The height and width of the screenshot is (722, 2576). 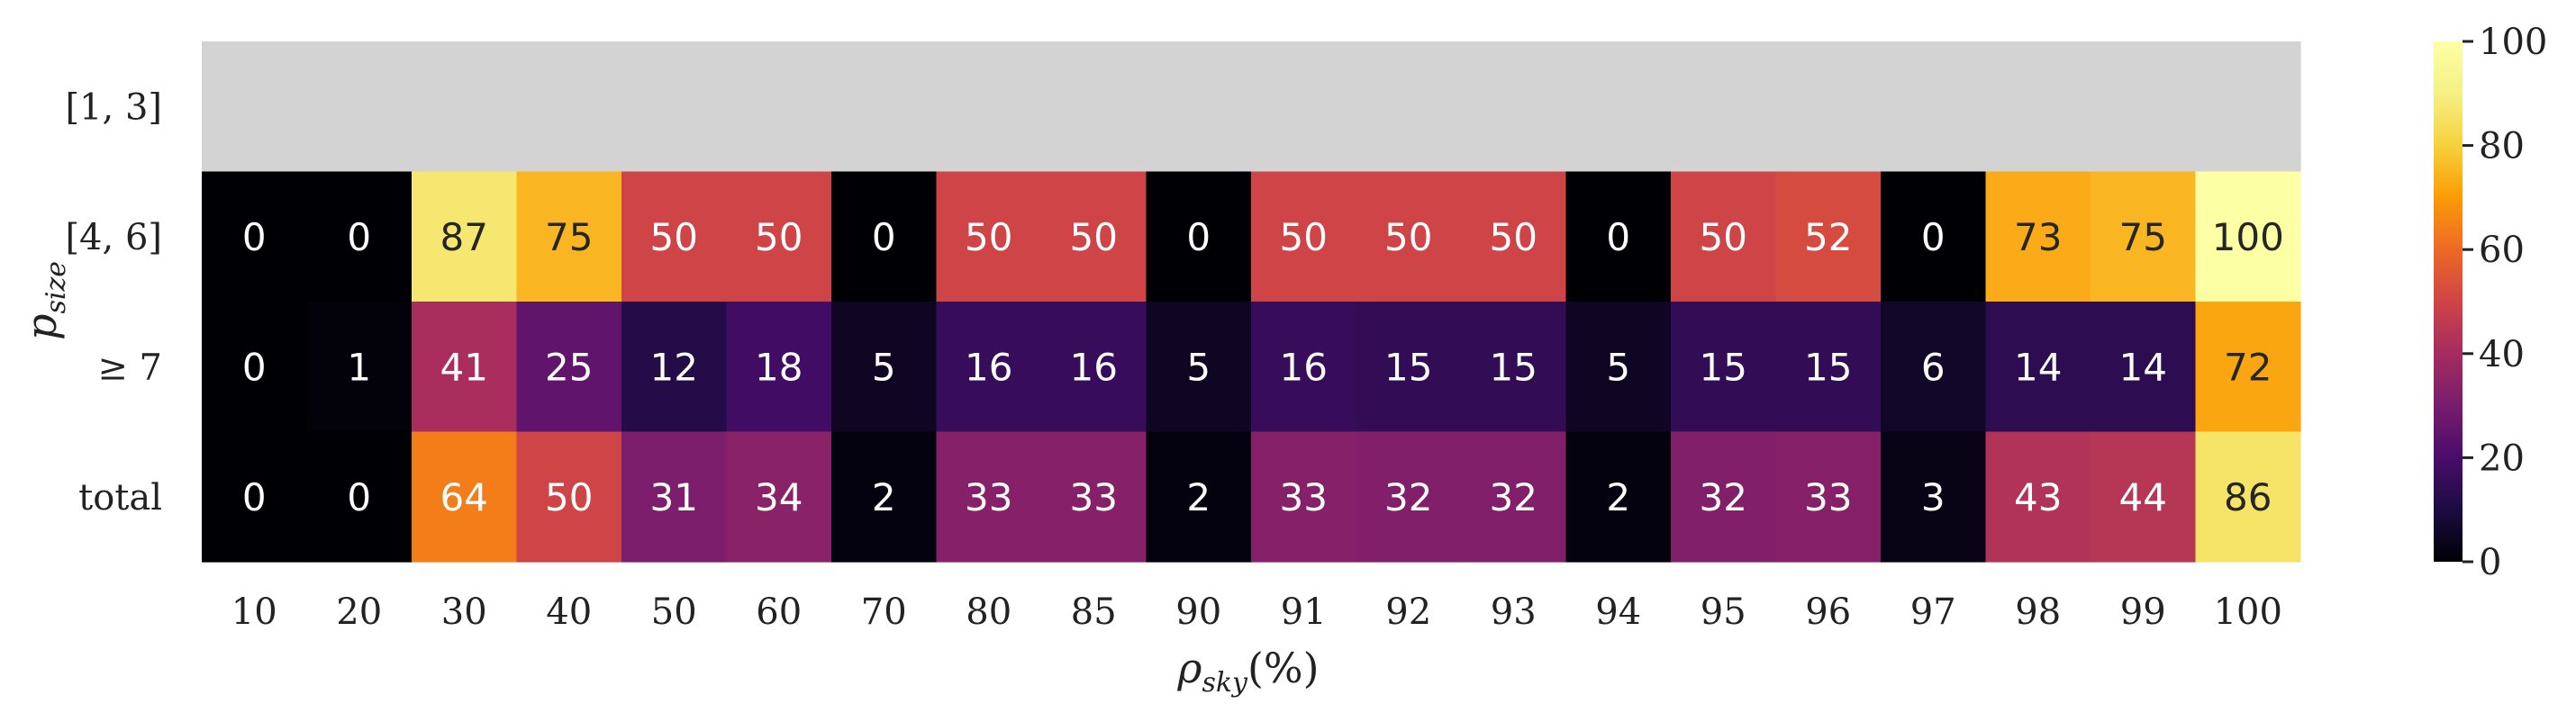 I want to click on colorbar-tick-label: 20, so click(x=2502, y=458).